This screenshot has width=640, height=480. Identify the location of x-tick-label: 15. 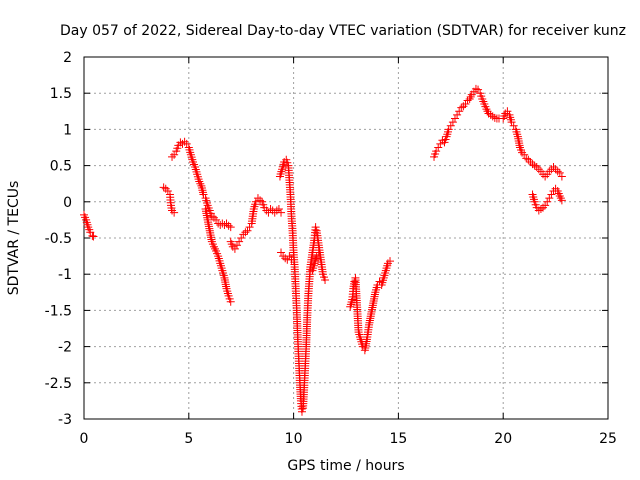
(398, 439).